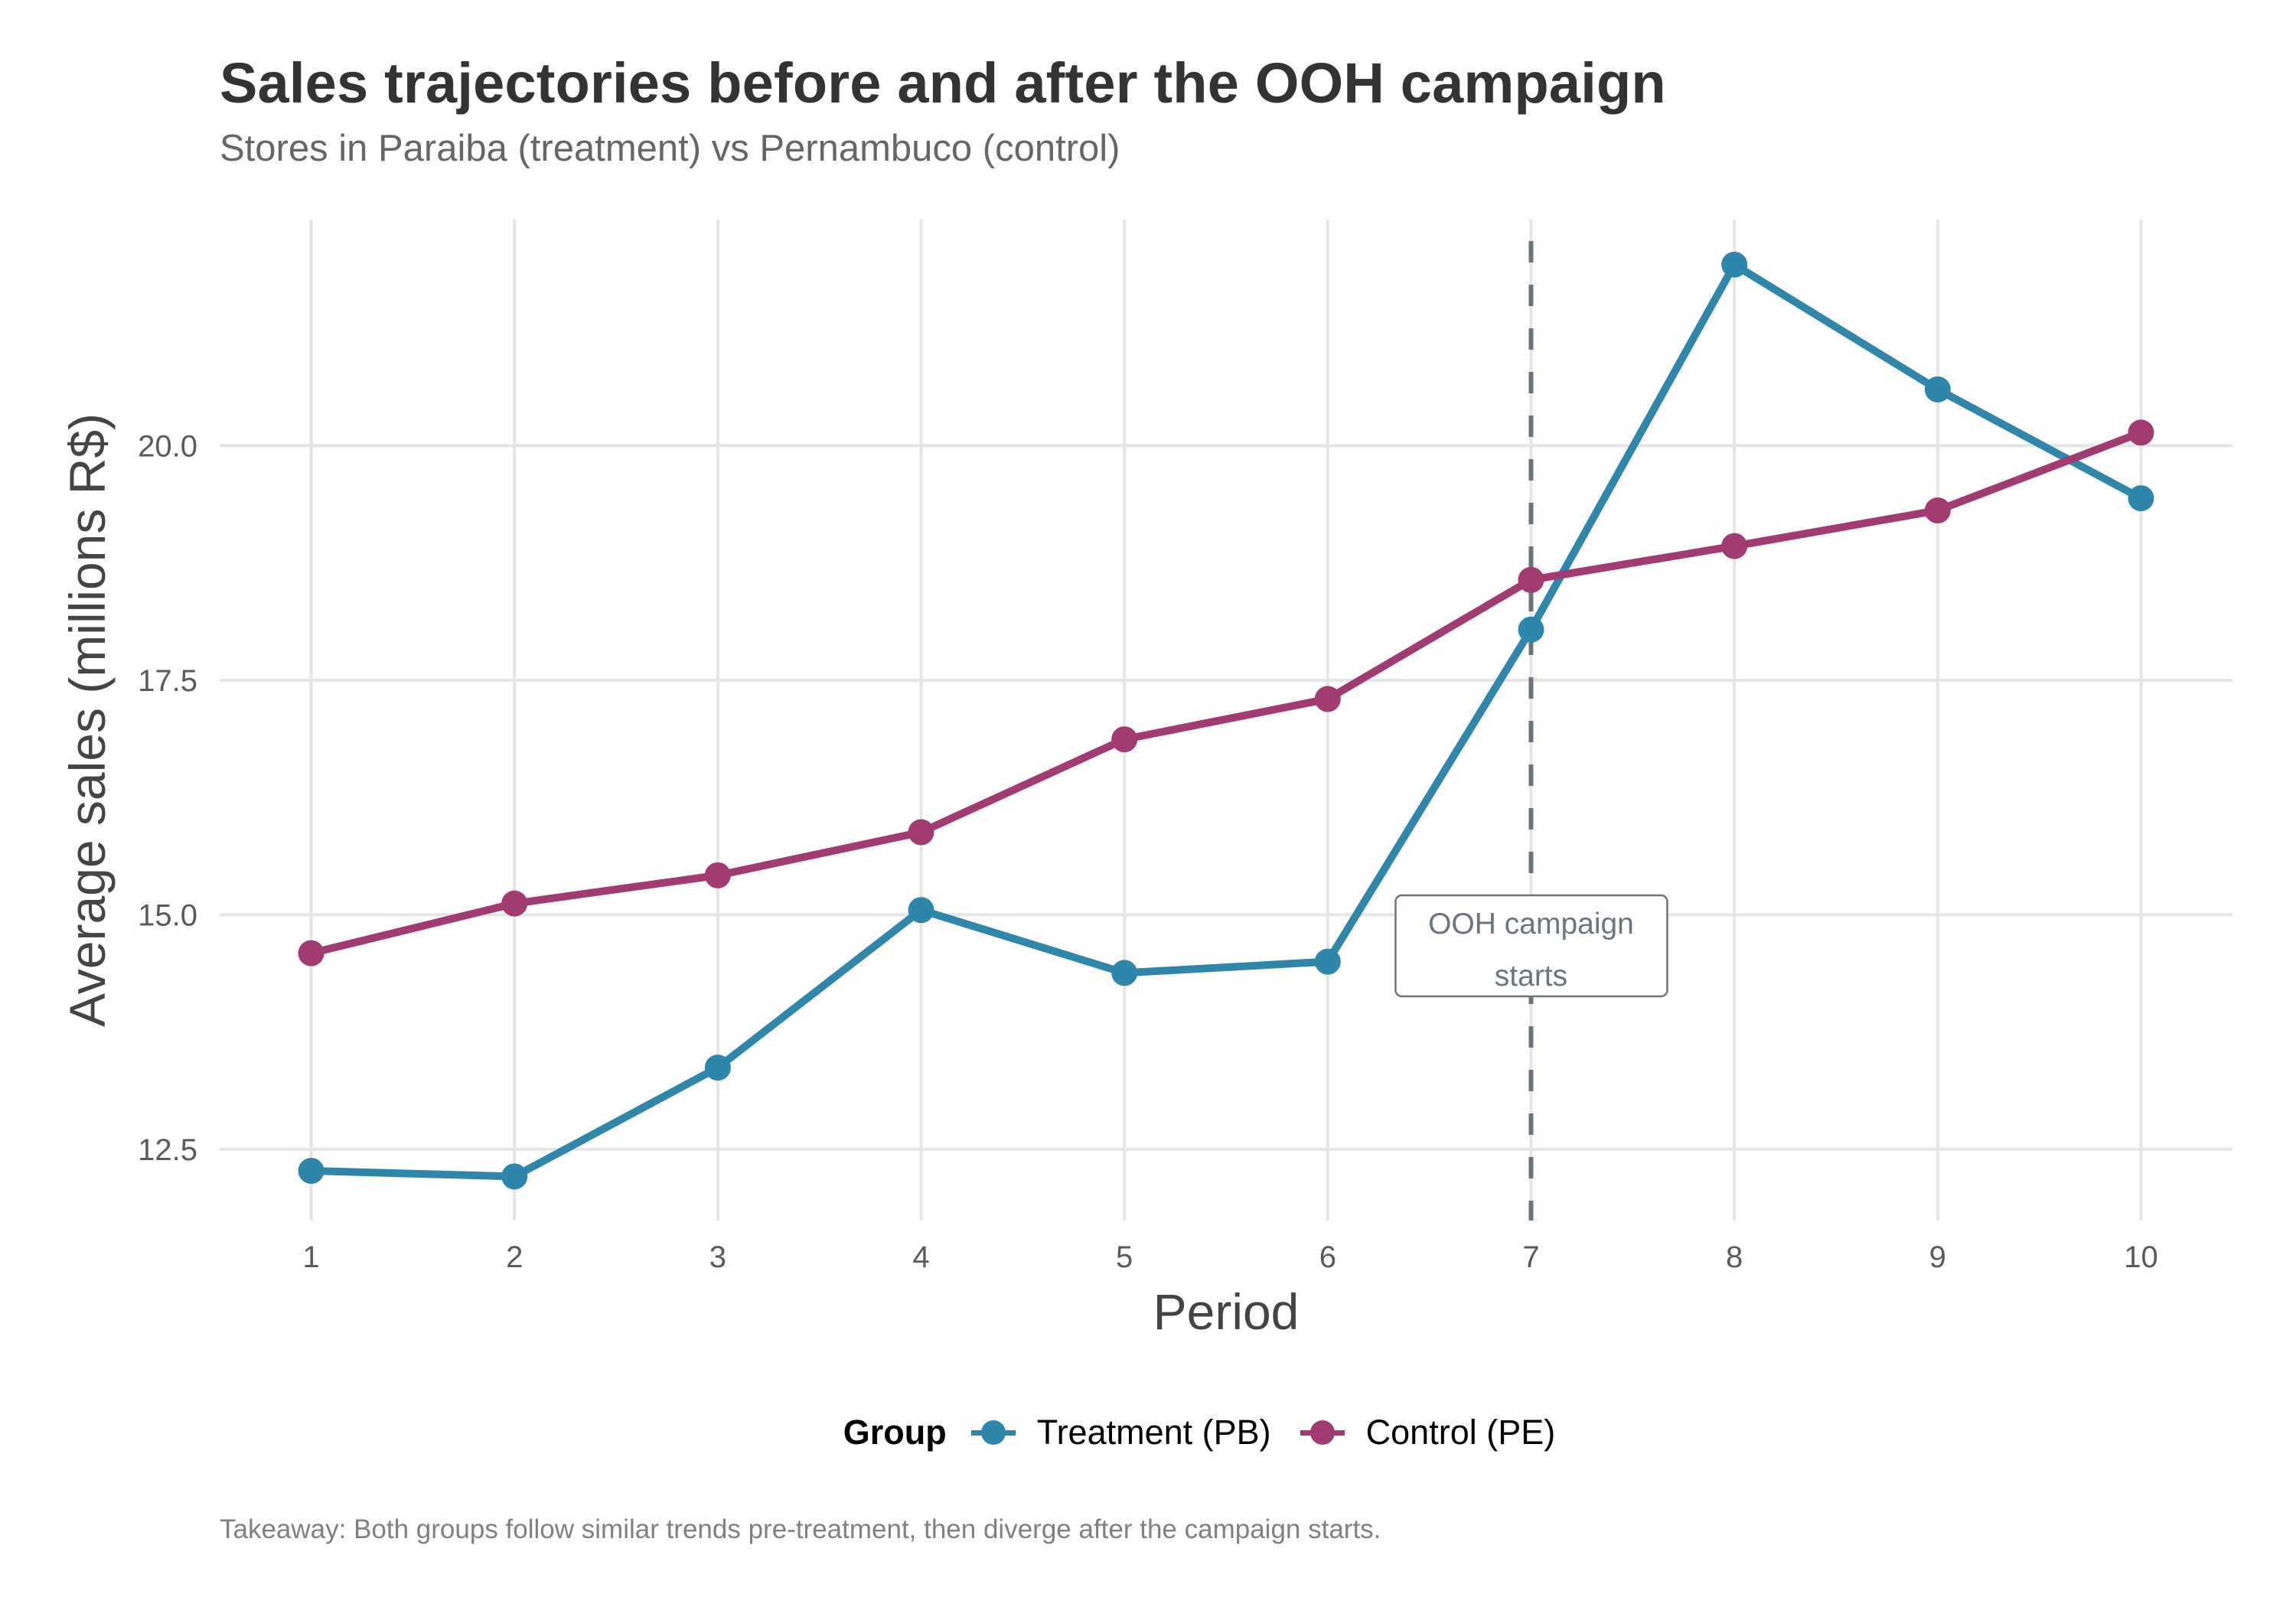 This screenshot has width=2296, height=1607. I want to click on legend-item-control: Control (PE), so click(1427, 1432).